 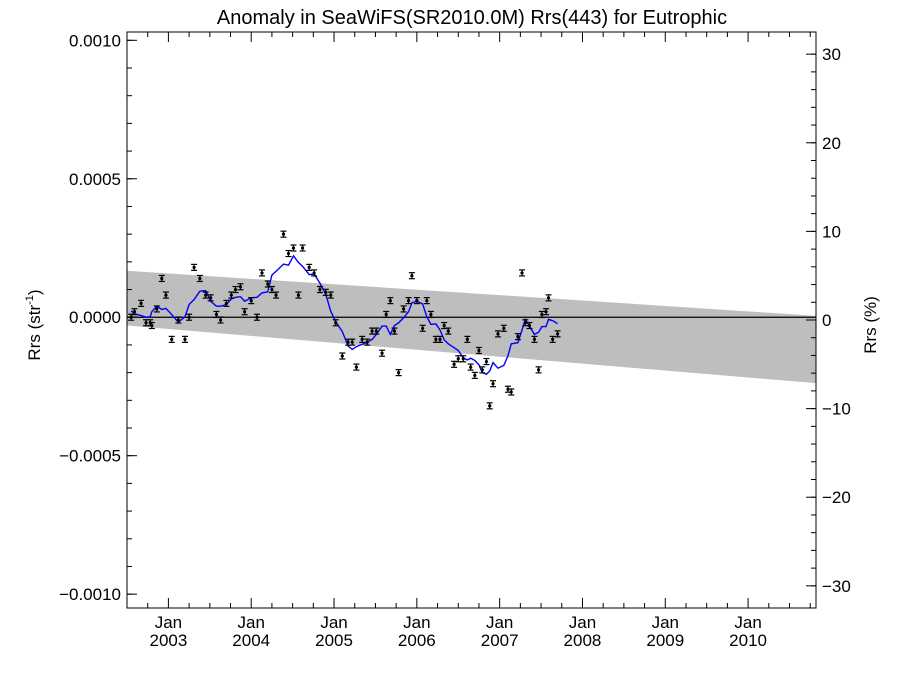 I want to click on y-right-tick-label: −10, so click(x=836, y=409).